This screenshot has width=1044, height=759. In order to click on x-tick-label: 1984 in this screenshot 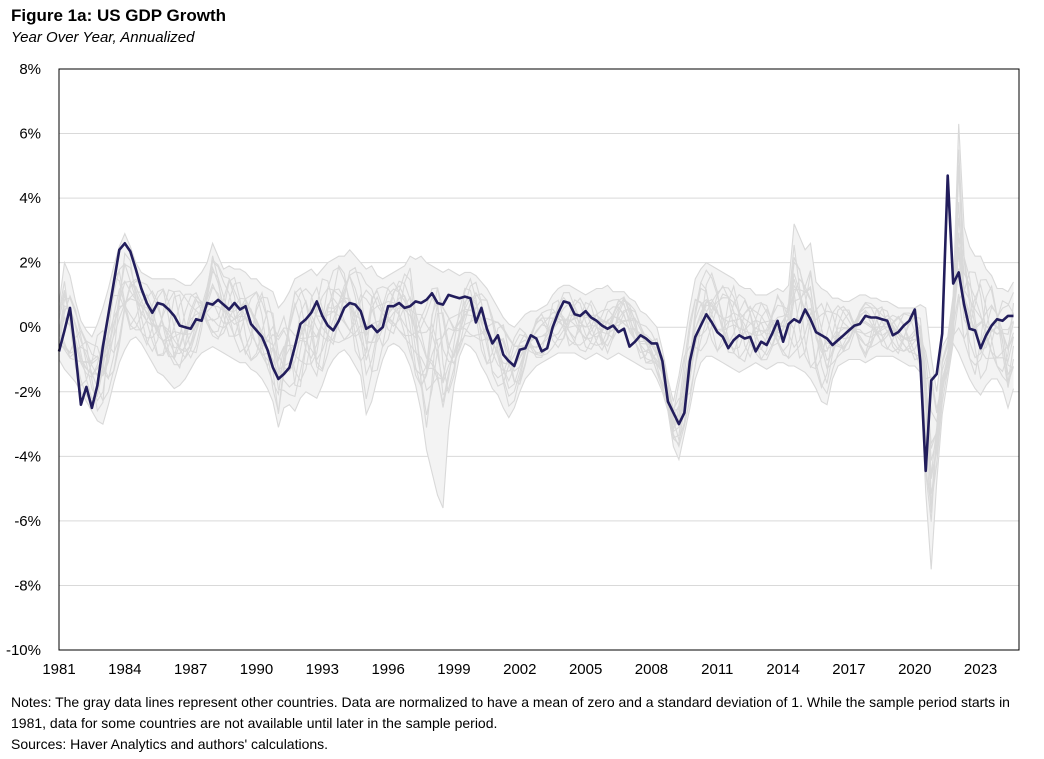, I will do `click(124, 669)`.